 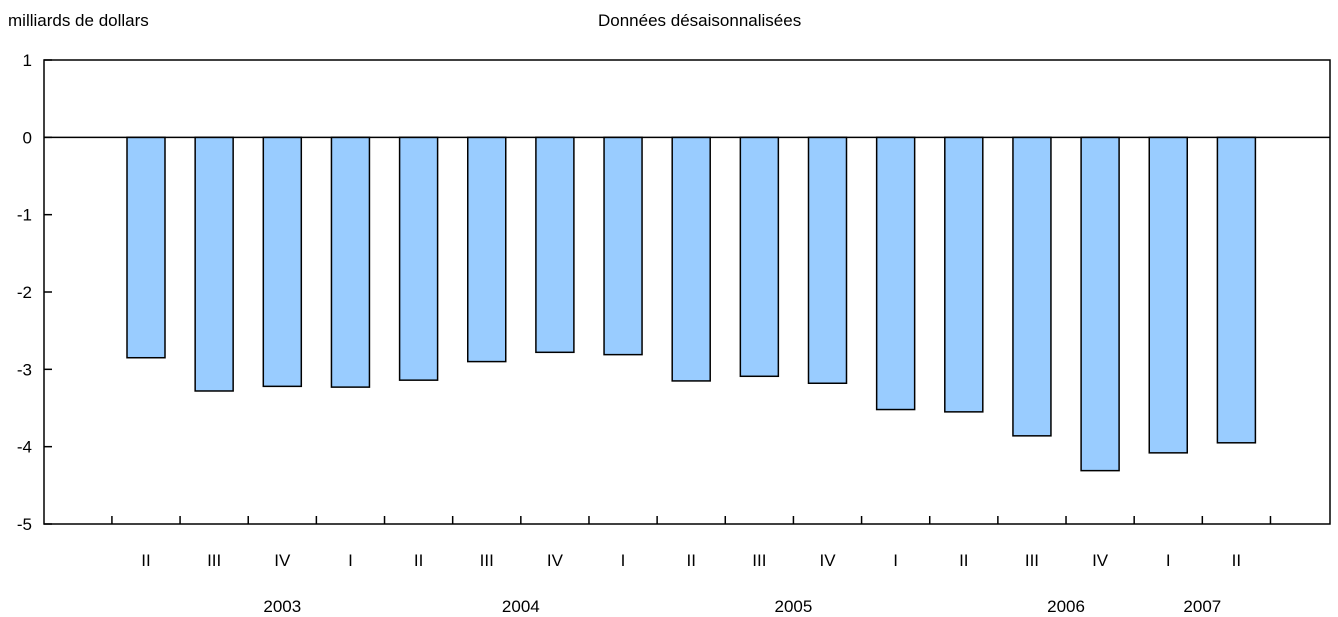 What do you see at coordinates (24, 292) in the screenshot?
I see `y-tick-label: -2` at bounding box center [24, 292].